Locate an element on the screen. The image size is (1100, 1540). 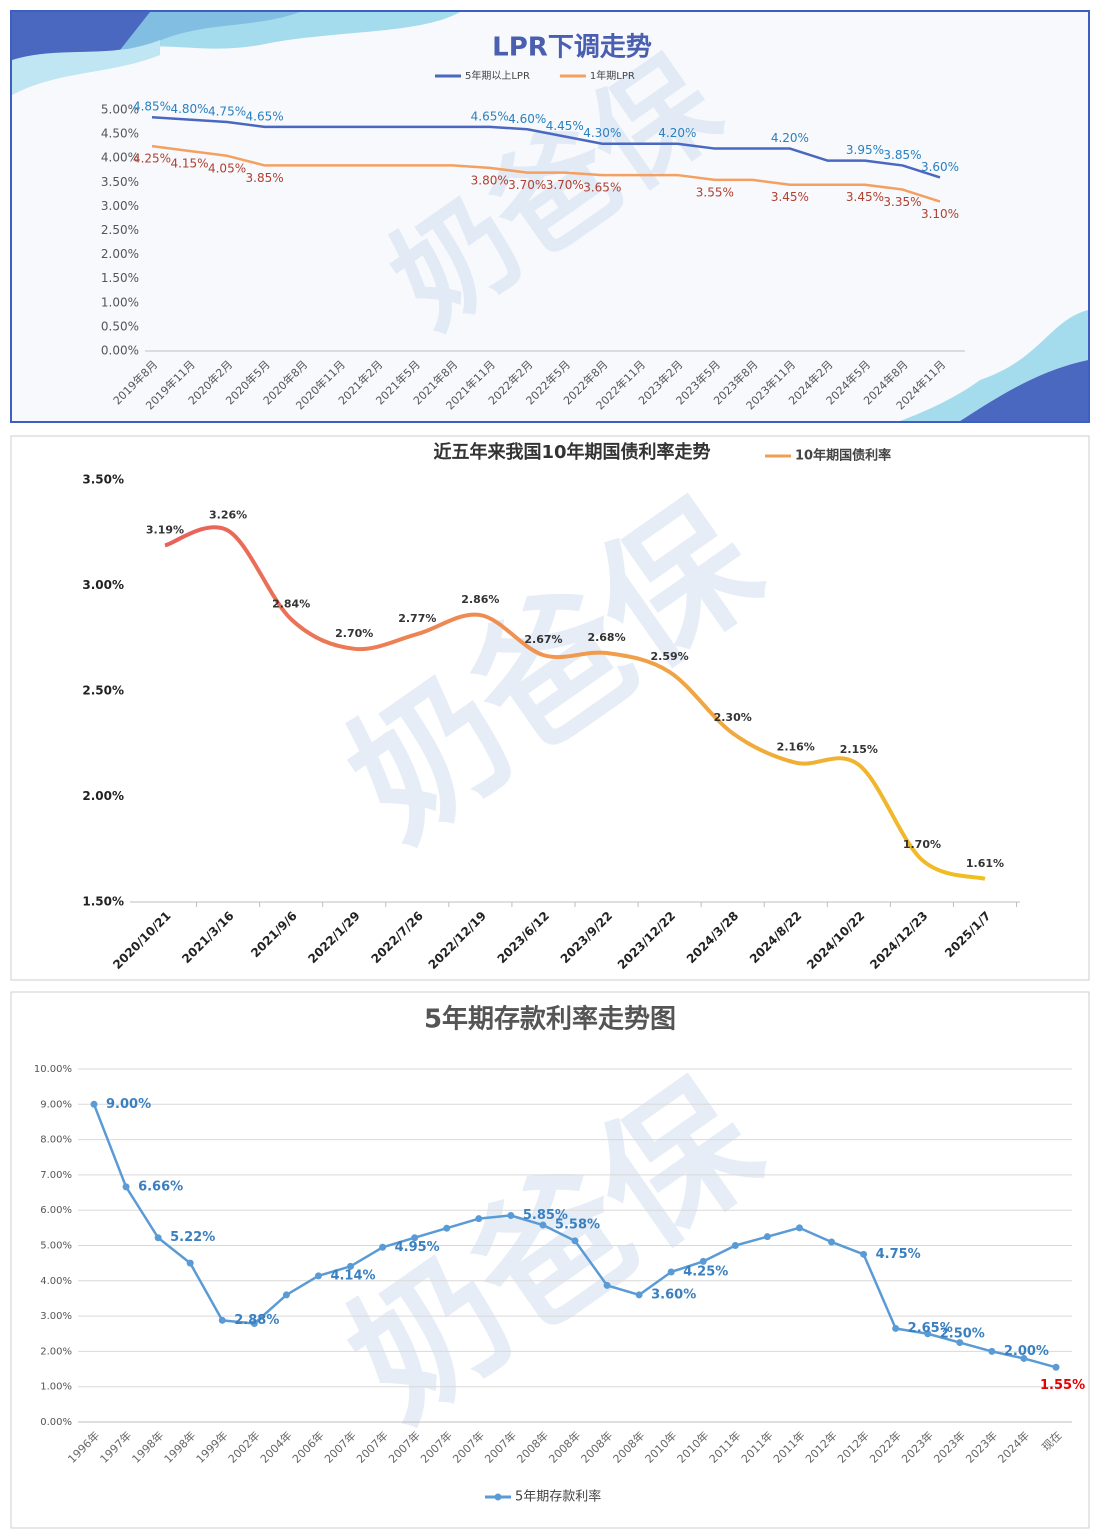
chart-title: 近五年来我国10年期国债利率走势 is located at coordinates (571, 452).